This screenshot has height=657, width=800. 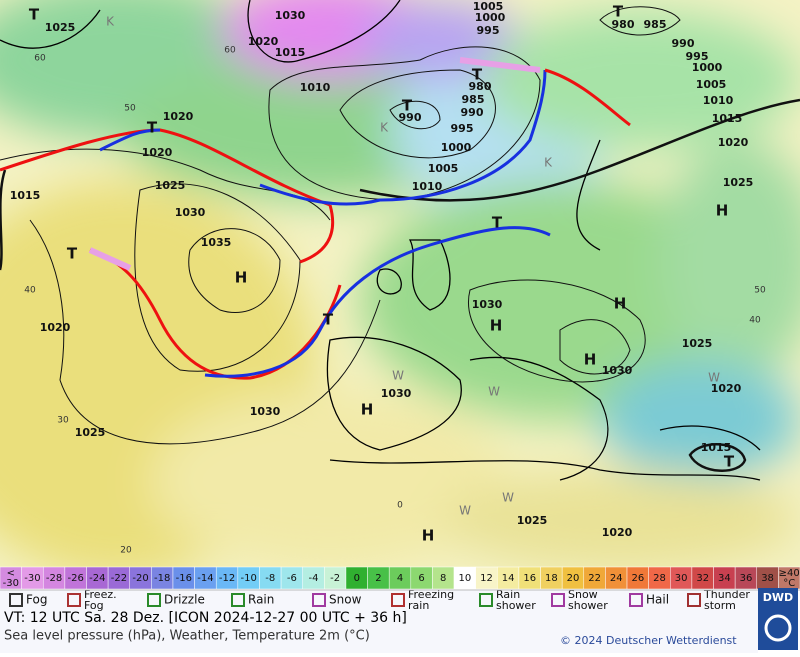 What do you see at coordinates (261, 600) in the screenshot?
I see `legend-label: Rain` at bounding box center [261, 600].